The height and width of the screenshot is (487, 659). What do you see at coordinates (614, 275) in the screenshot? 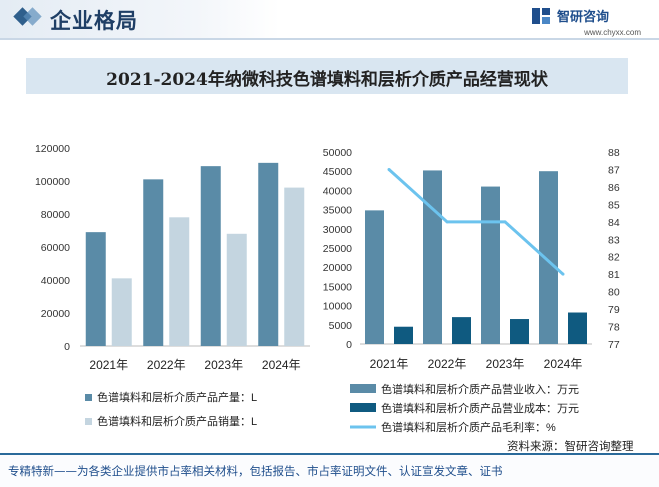
I see `y2-tick-label: 81` at bounding box center [614, 275].